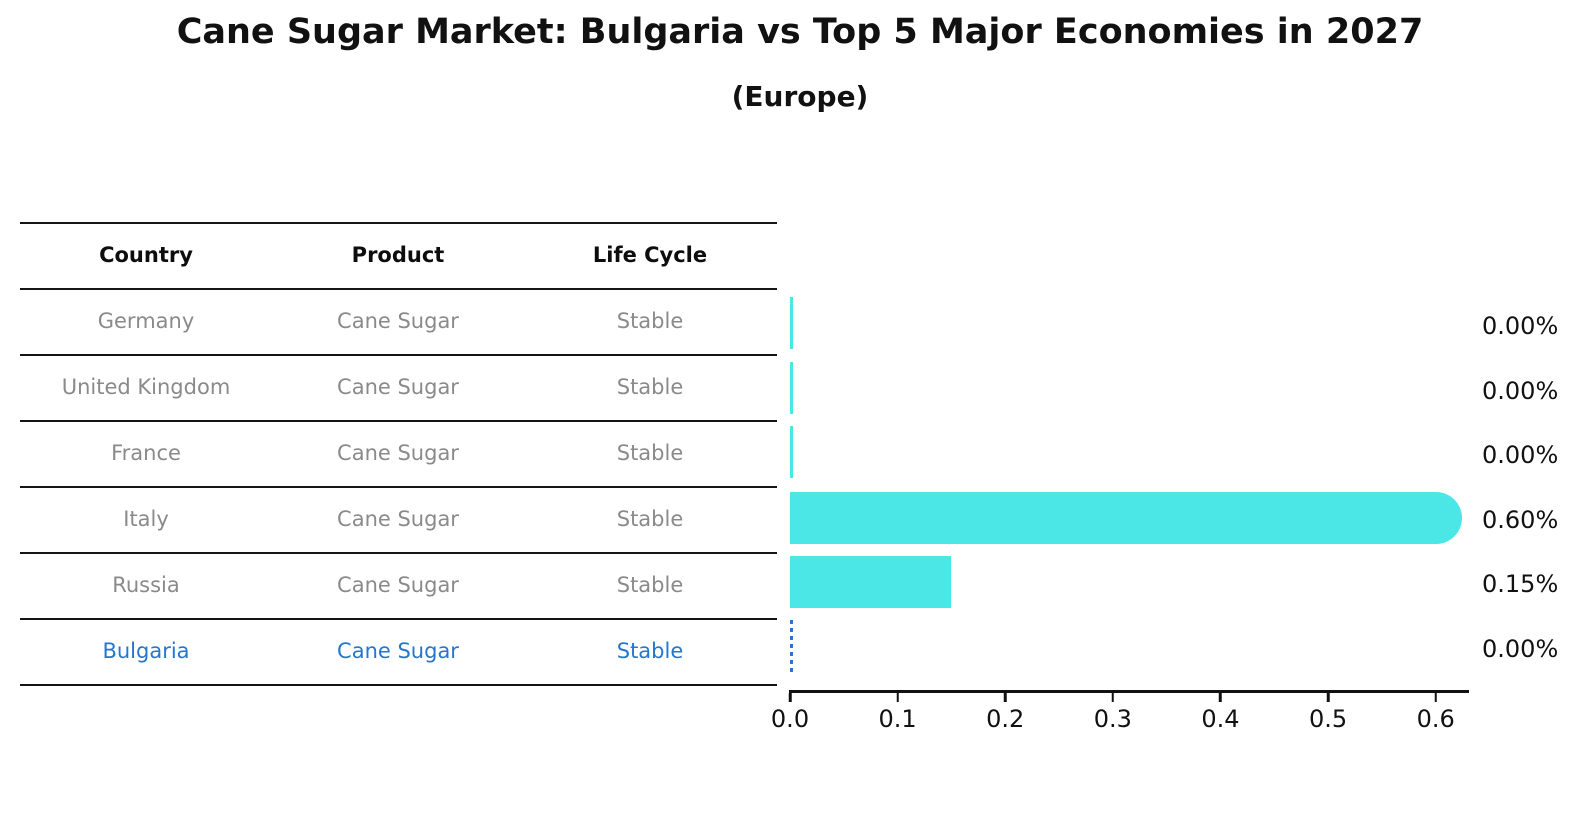  I want to click on cell-country: United Kingdom, so click(146, 387).